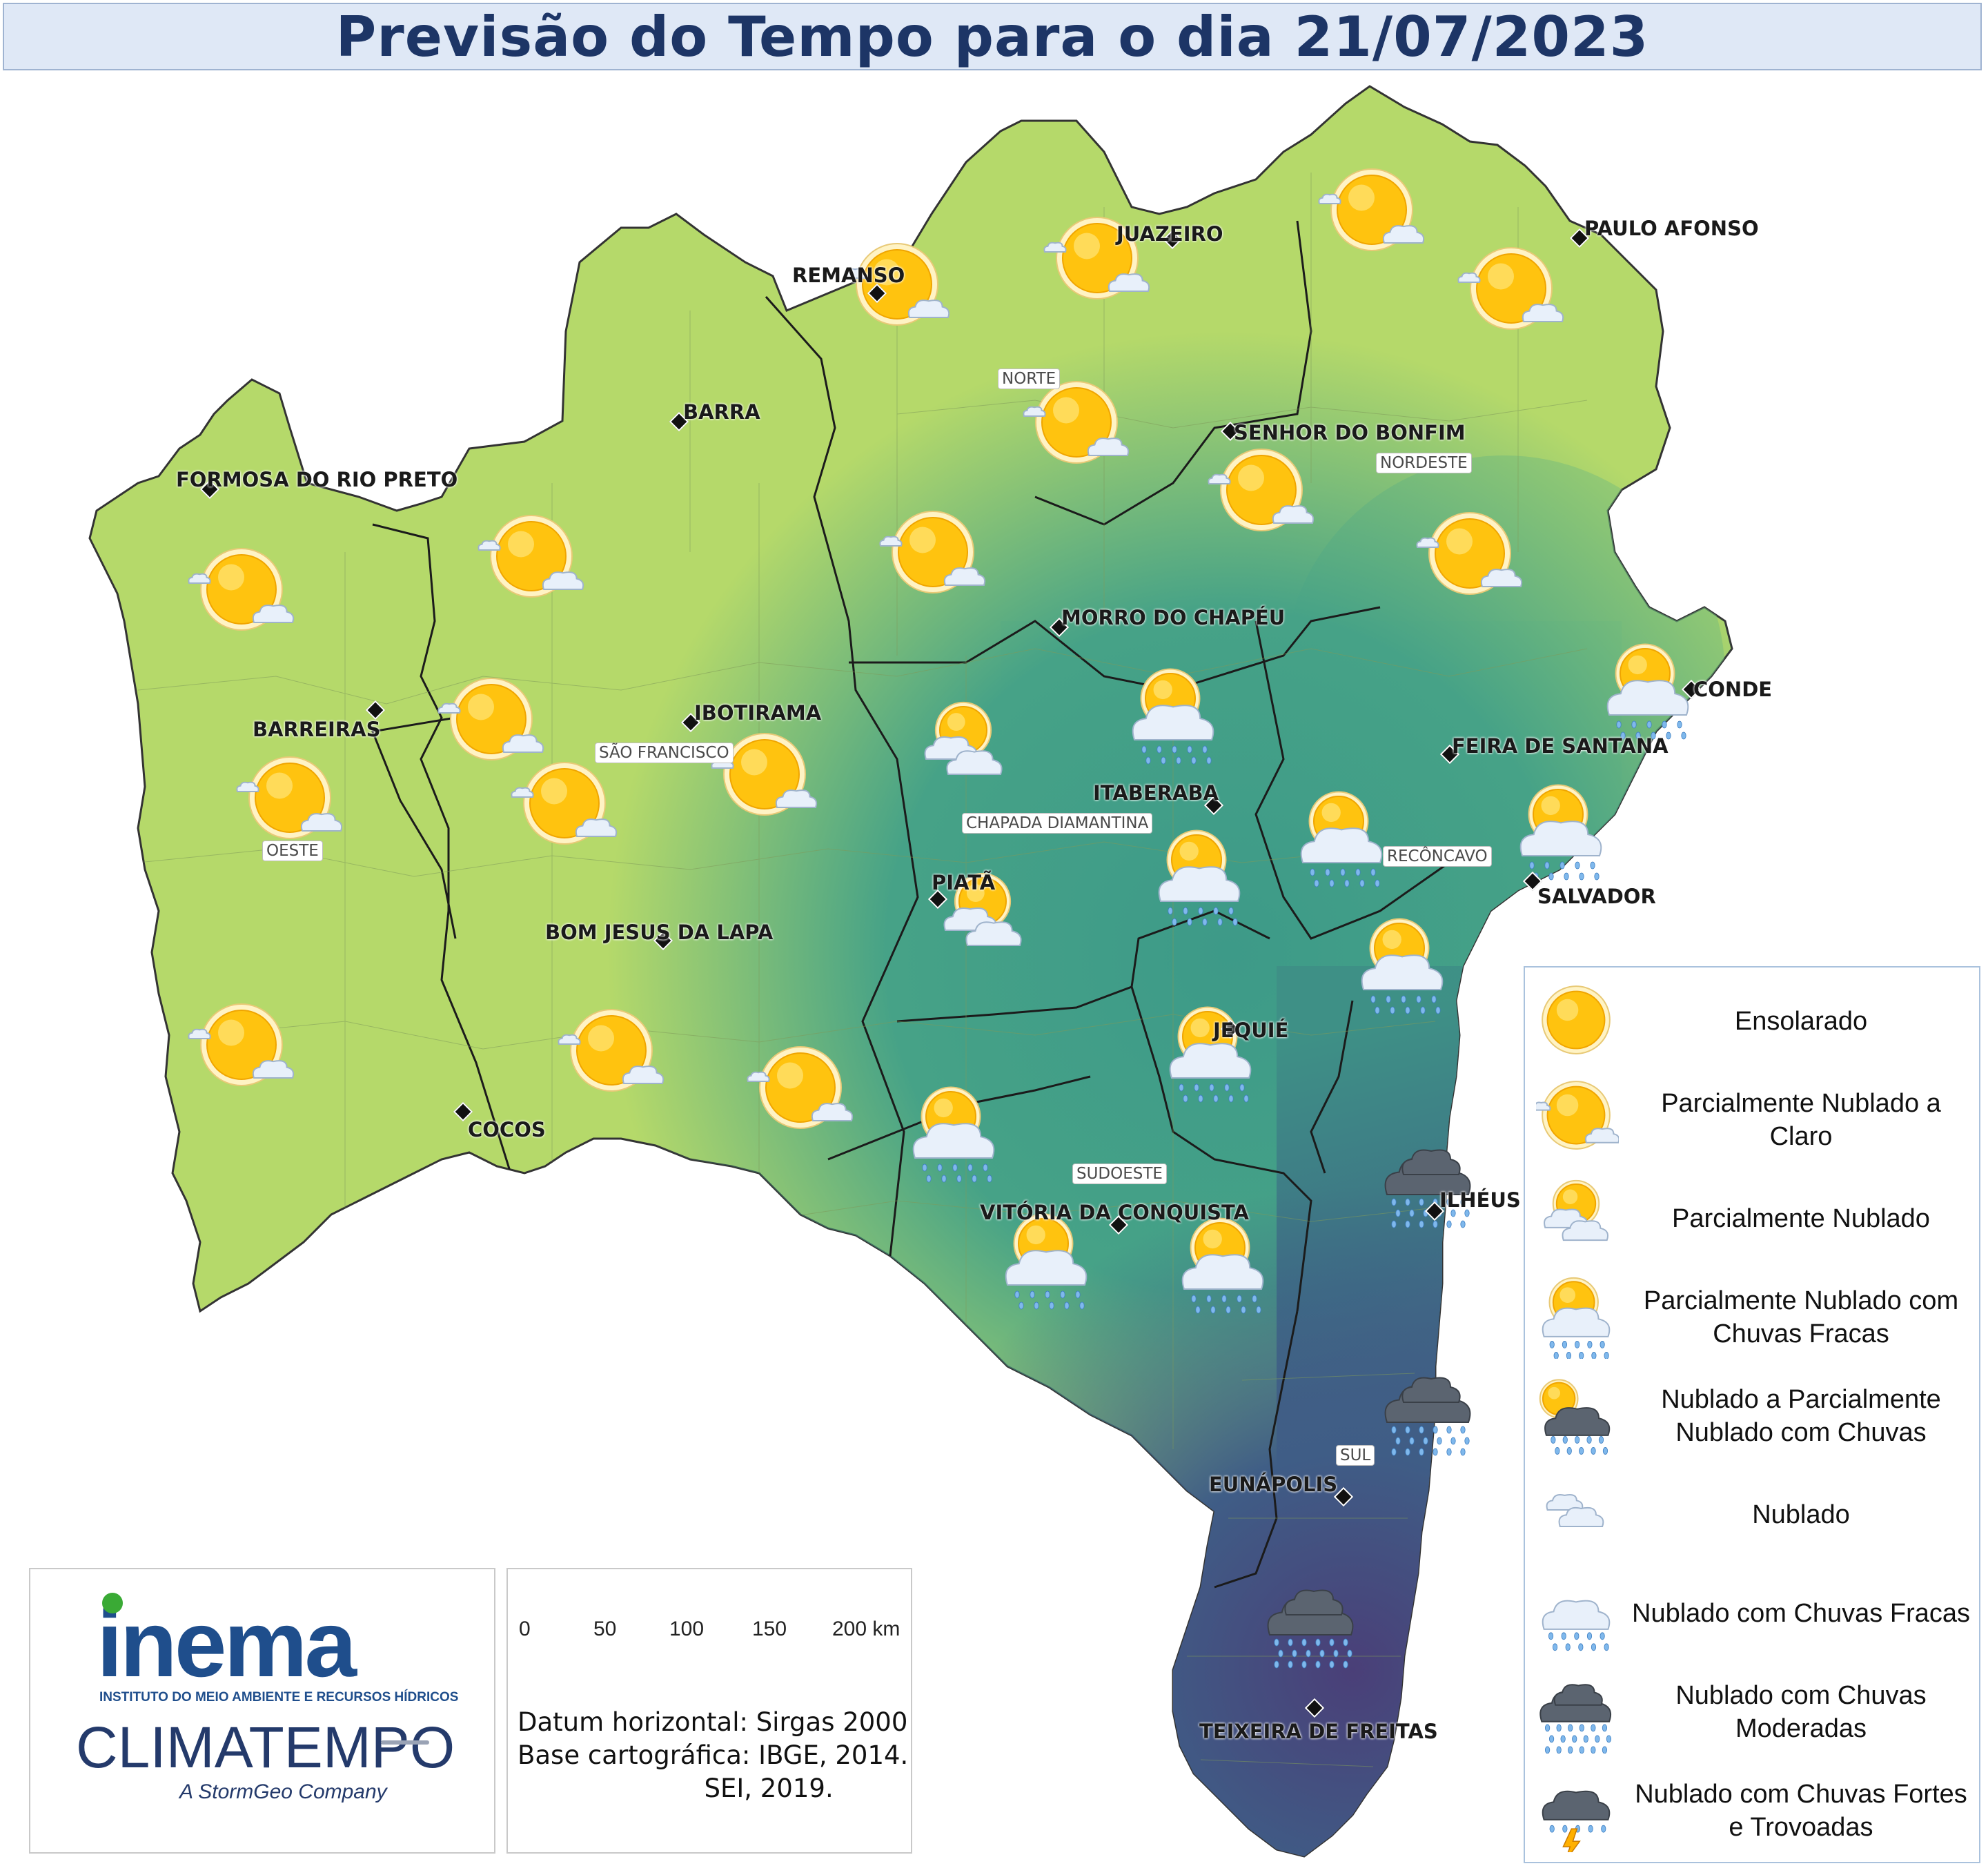 The width and height of the screenshot is (1988, 1866). Describe the element at coordinates (1057, 823) in the screenshot. I see `region-label: CHAPADA DIAMANTINA` at that location.